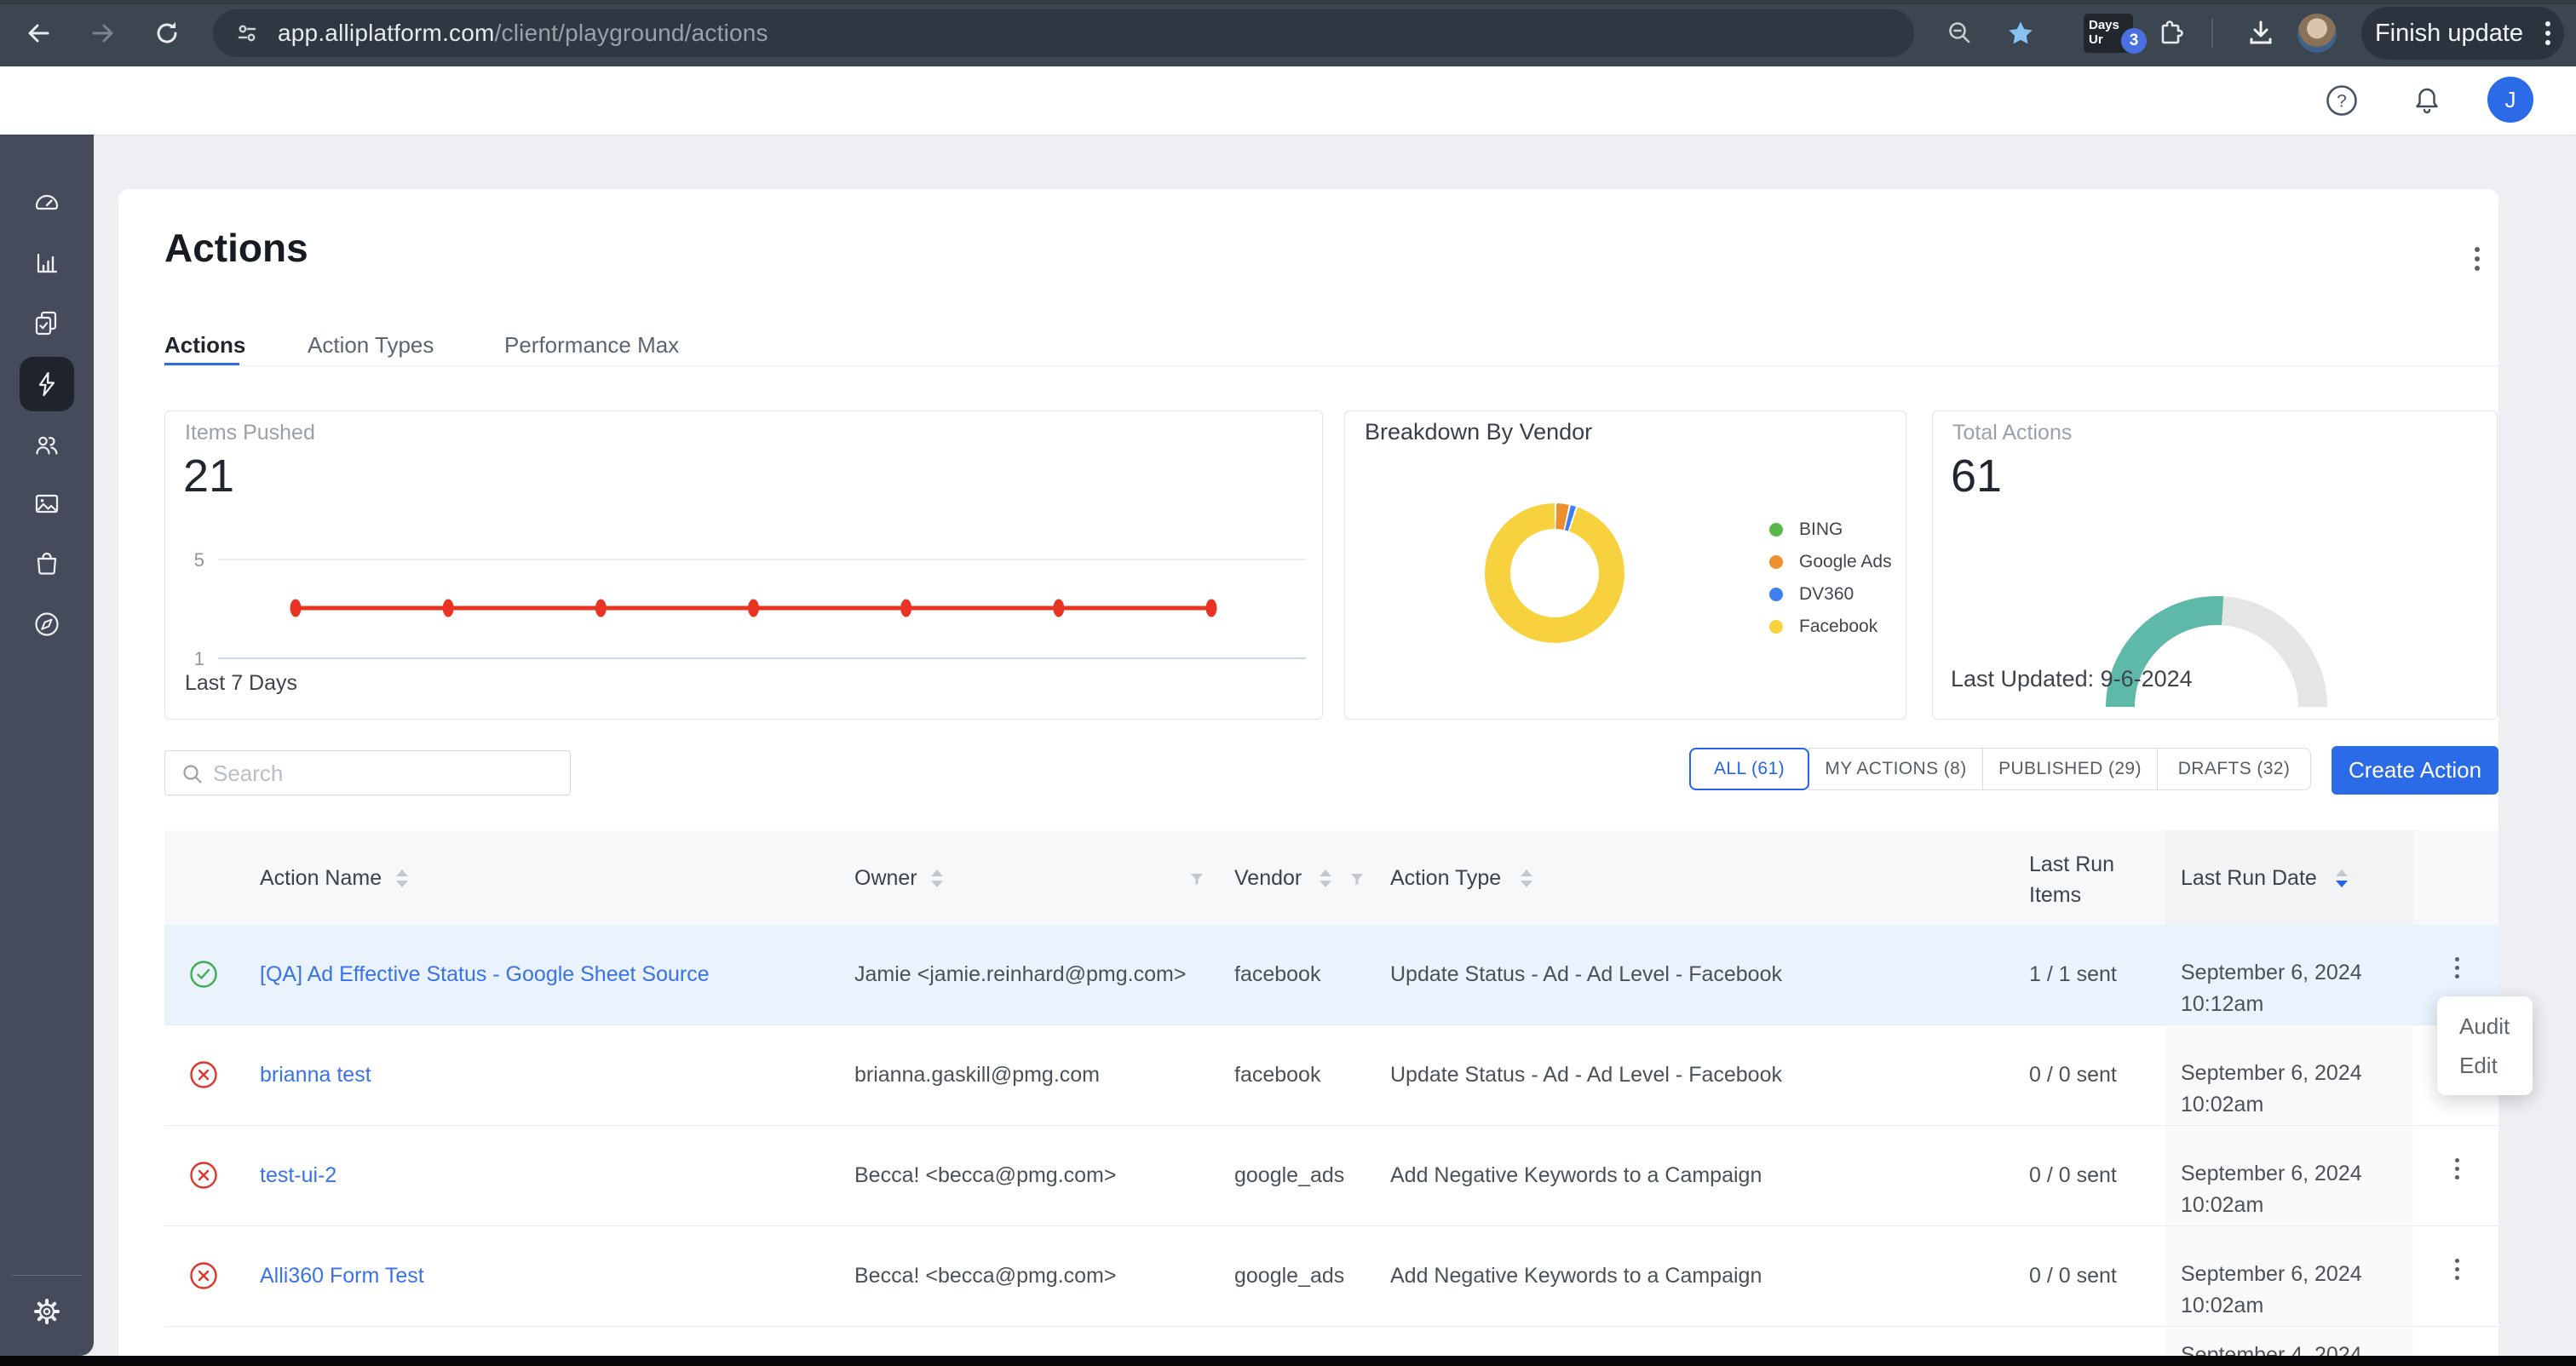 Image resolution: width=2576 pixels, height=1366 pixels. Describe the element at coordinates (937, 880) in the screenshot. I see `sort-owner` at that location.